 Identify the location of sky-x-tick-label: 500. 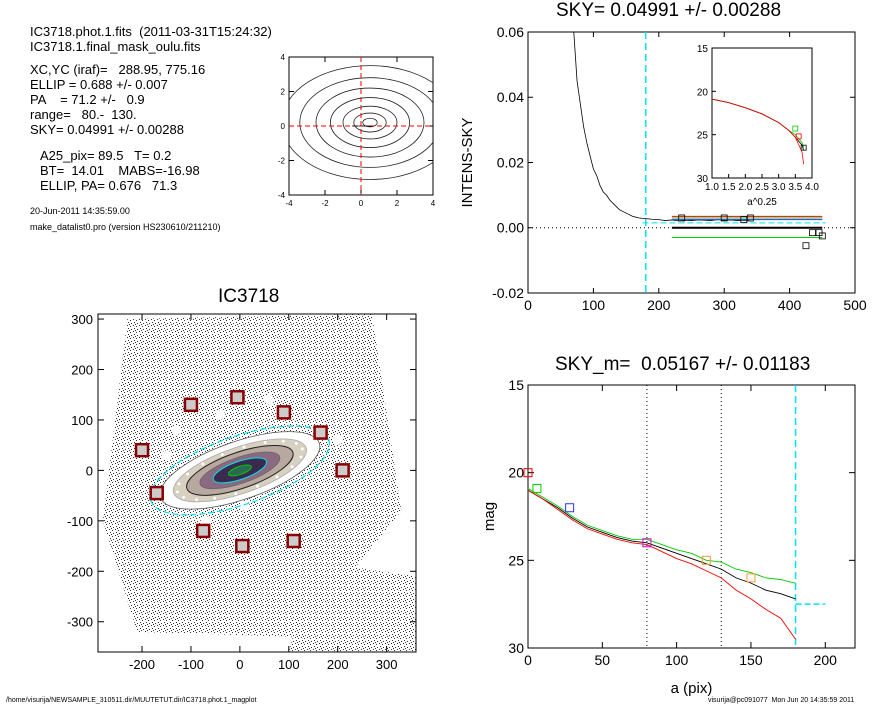
(855, 305).